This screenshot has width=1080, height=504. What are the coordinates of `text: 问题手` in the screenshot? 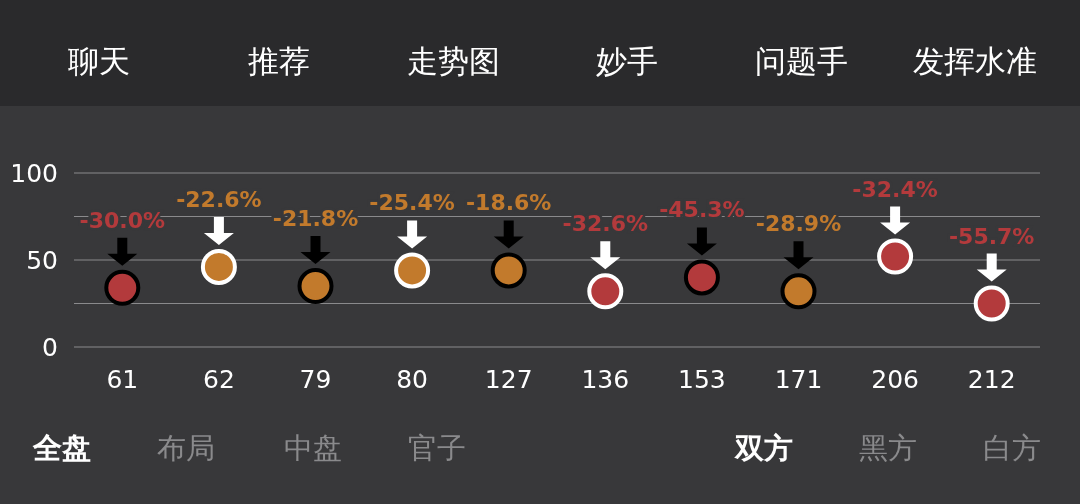 It's located at (801, 61).